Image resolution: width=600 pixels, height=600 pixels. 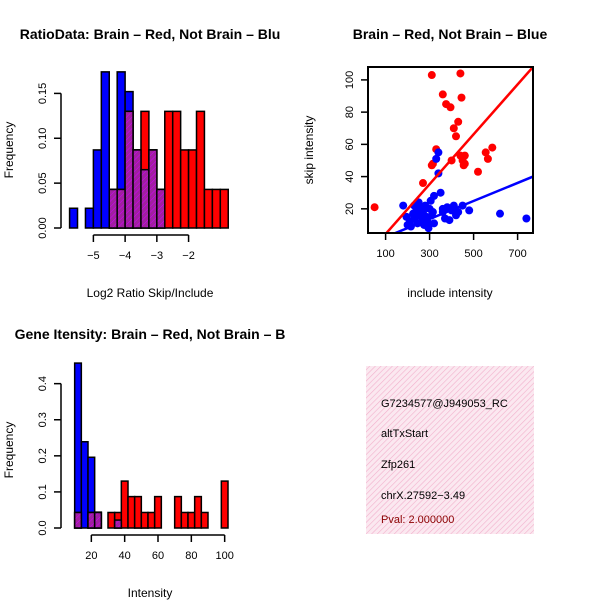 What do you see at coordinates (43, 138) in the screenshot?
I see `ratio-y-tick-label: 0.10` at bounding box center [43, 138].